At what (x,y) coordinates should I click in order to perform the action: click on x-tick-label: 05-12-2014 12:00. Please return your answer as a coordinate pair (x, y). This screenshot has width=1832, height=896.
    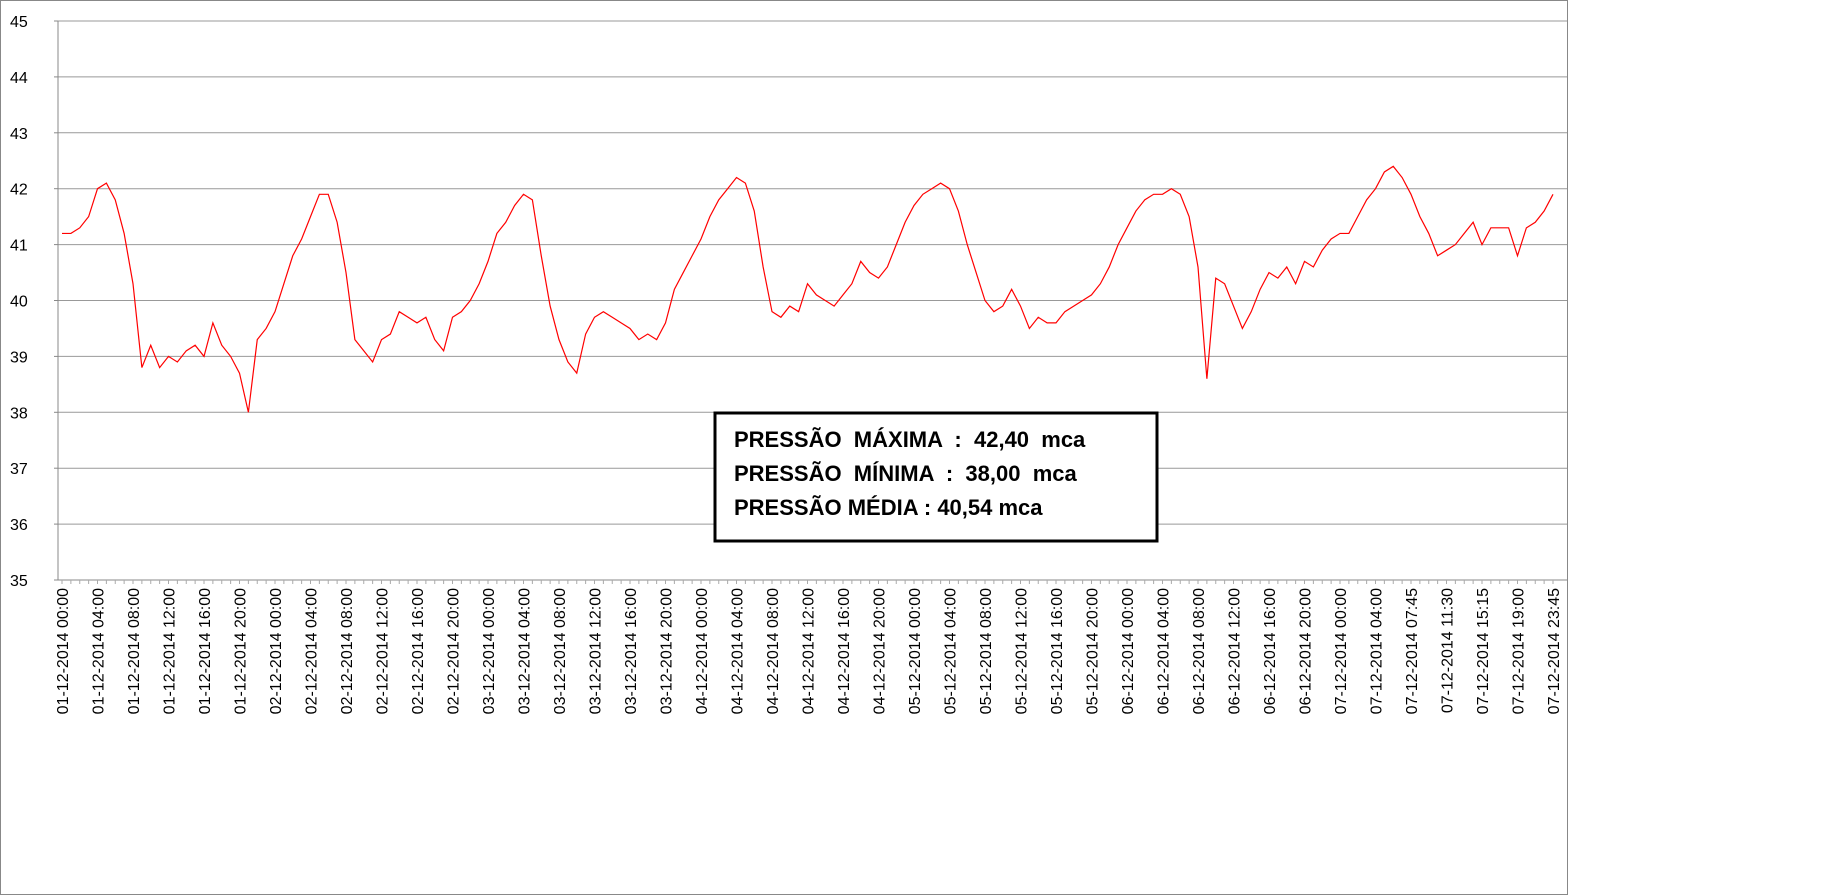
    Looking at the image, I should click on (1022, 651).